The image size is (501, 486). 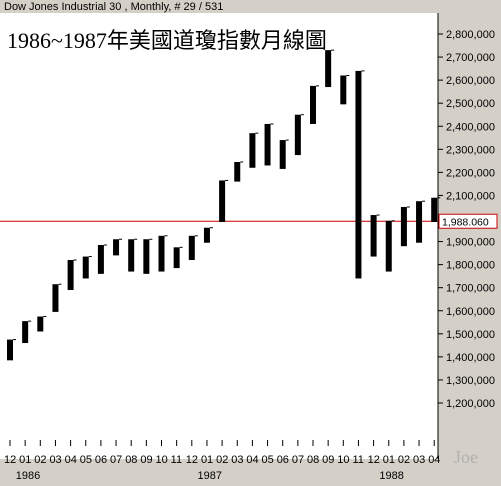 I want to click on current-value-label: 1,988.060, so click(x=465, y=222).